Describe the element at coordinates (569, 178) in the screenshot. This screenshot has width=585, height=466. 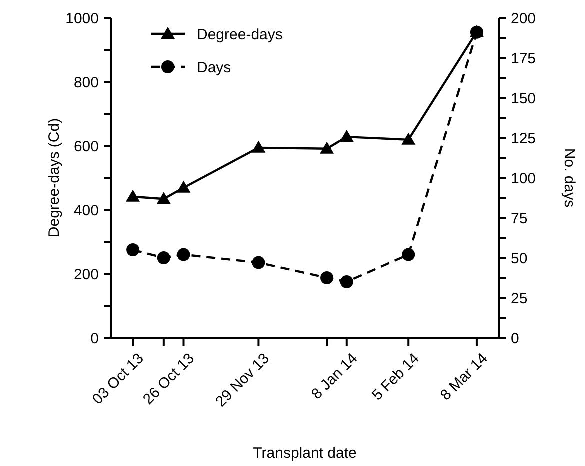
I see `y2-axis-title: No. days` at that location.